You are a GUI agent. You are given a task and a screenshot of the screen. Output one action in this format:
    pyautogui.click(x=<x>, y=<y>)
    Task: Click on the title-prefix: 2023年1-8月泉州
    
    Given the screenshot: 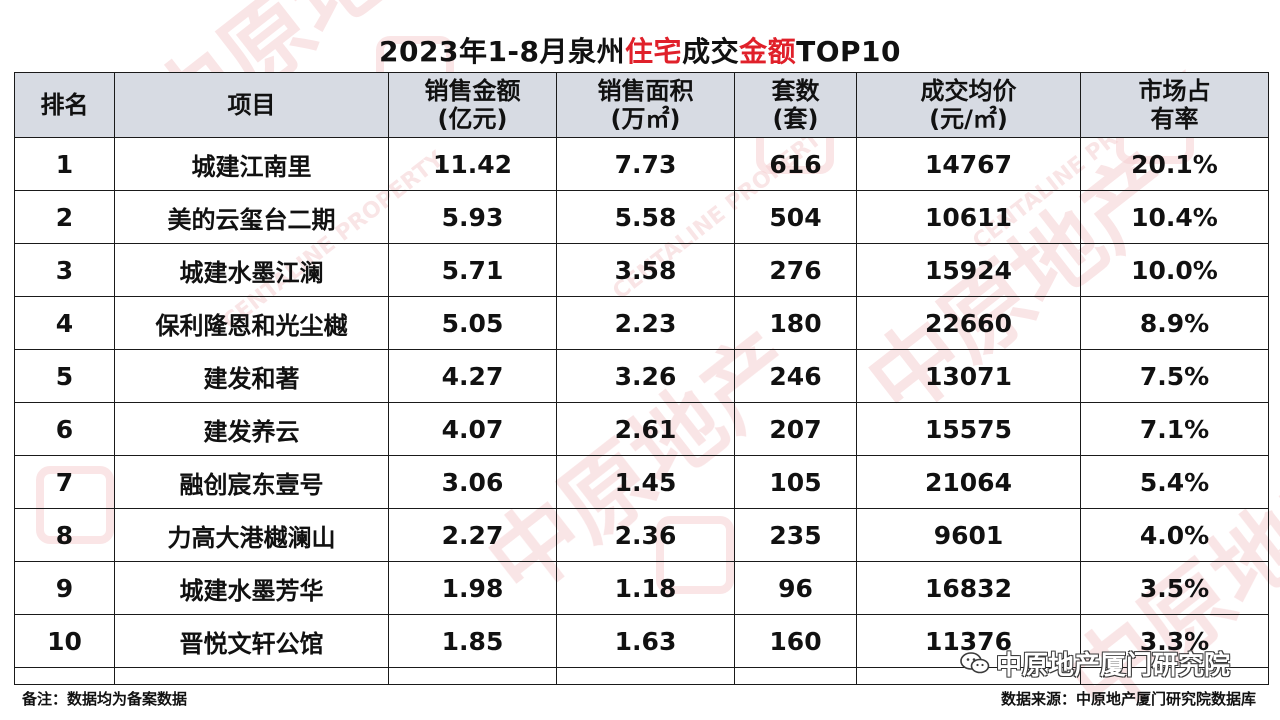 What is the action you would take?
    pyautogui.click(x=502, y=51)
    